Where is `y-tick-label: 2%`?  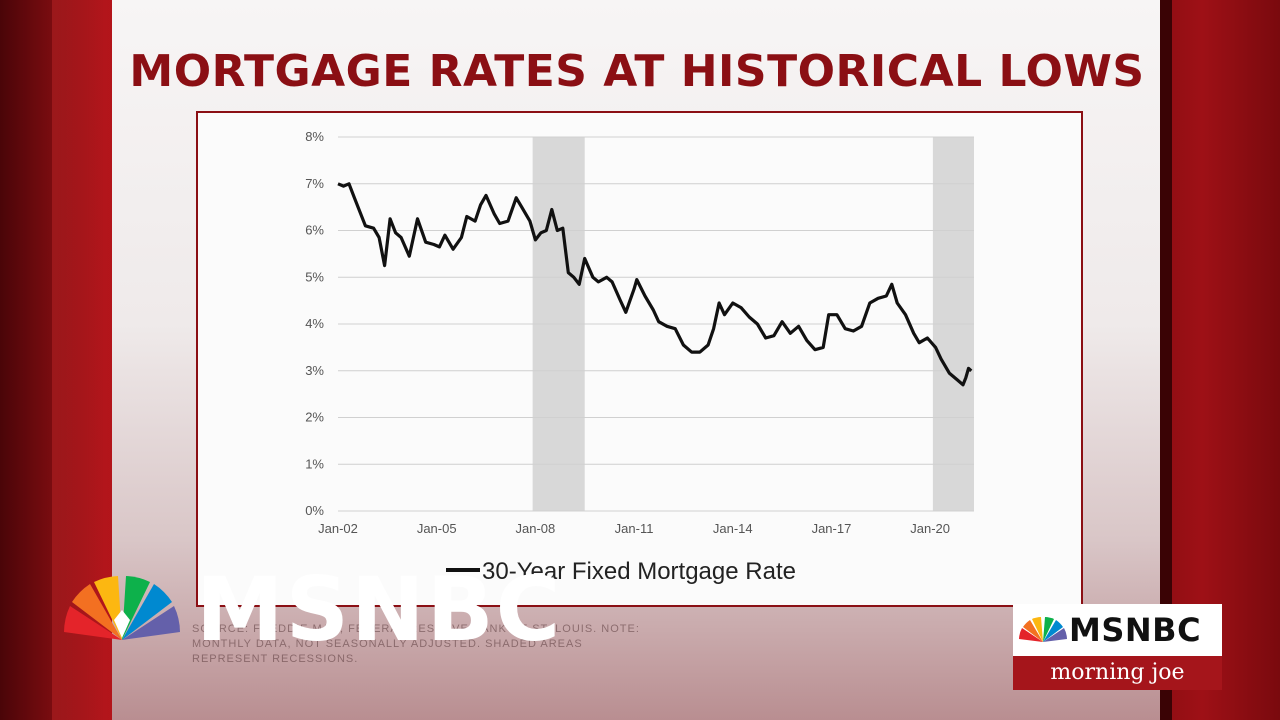
y-tick-label: 2% is located at coordinates (314, 417).